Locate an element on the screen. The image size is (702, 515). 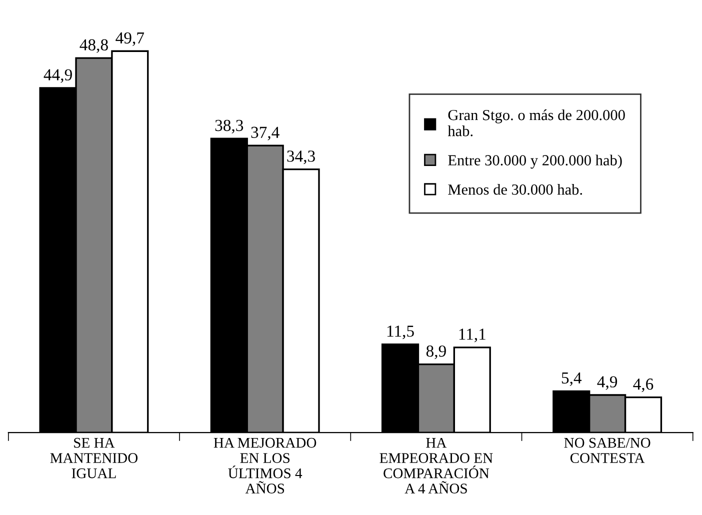
legend-label: Entre 30.000 y 200.000 hab) is located at coordinates (535, 161).